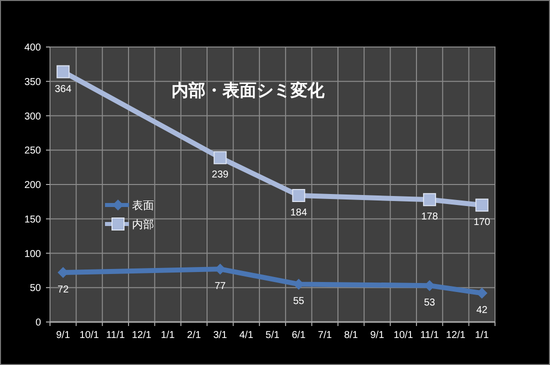  Describe the element at coordinates (33, 116) in the screenshot. I see `y-tick-label: 300` at that location.